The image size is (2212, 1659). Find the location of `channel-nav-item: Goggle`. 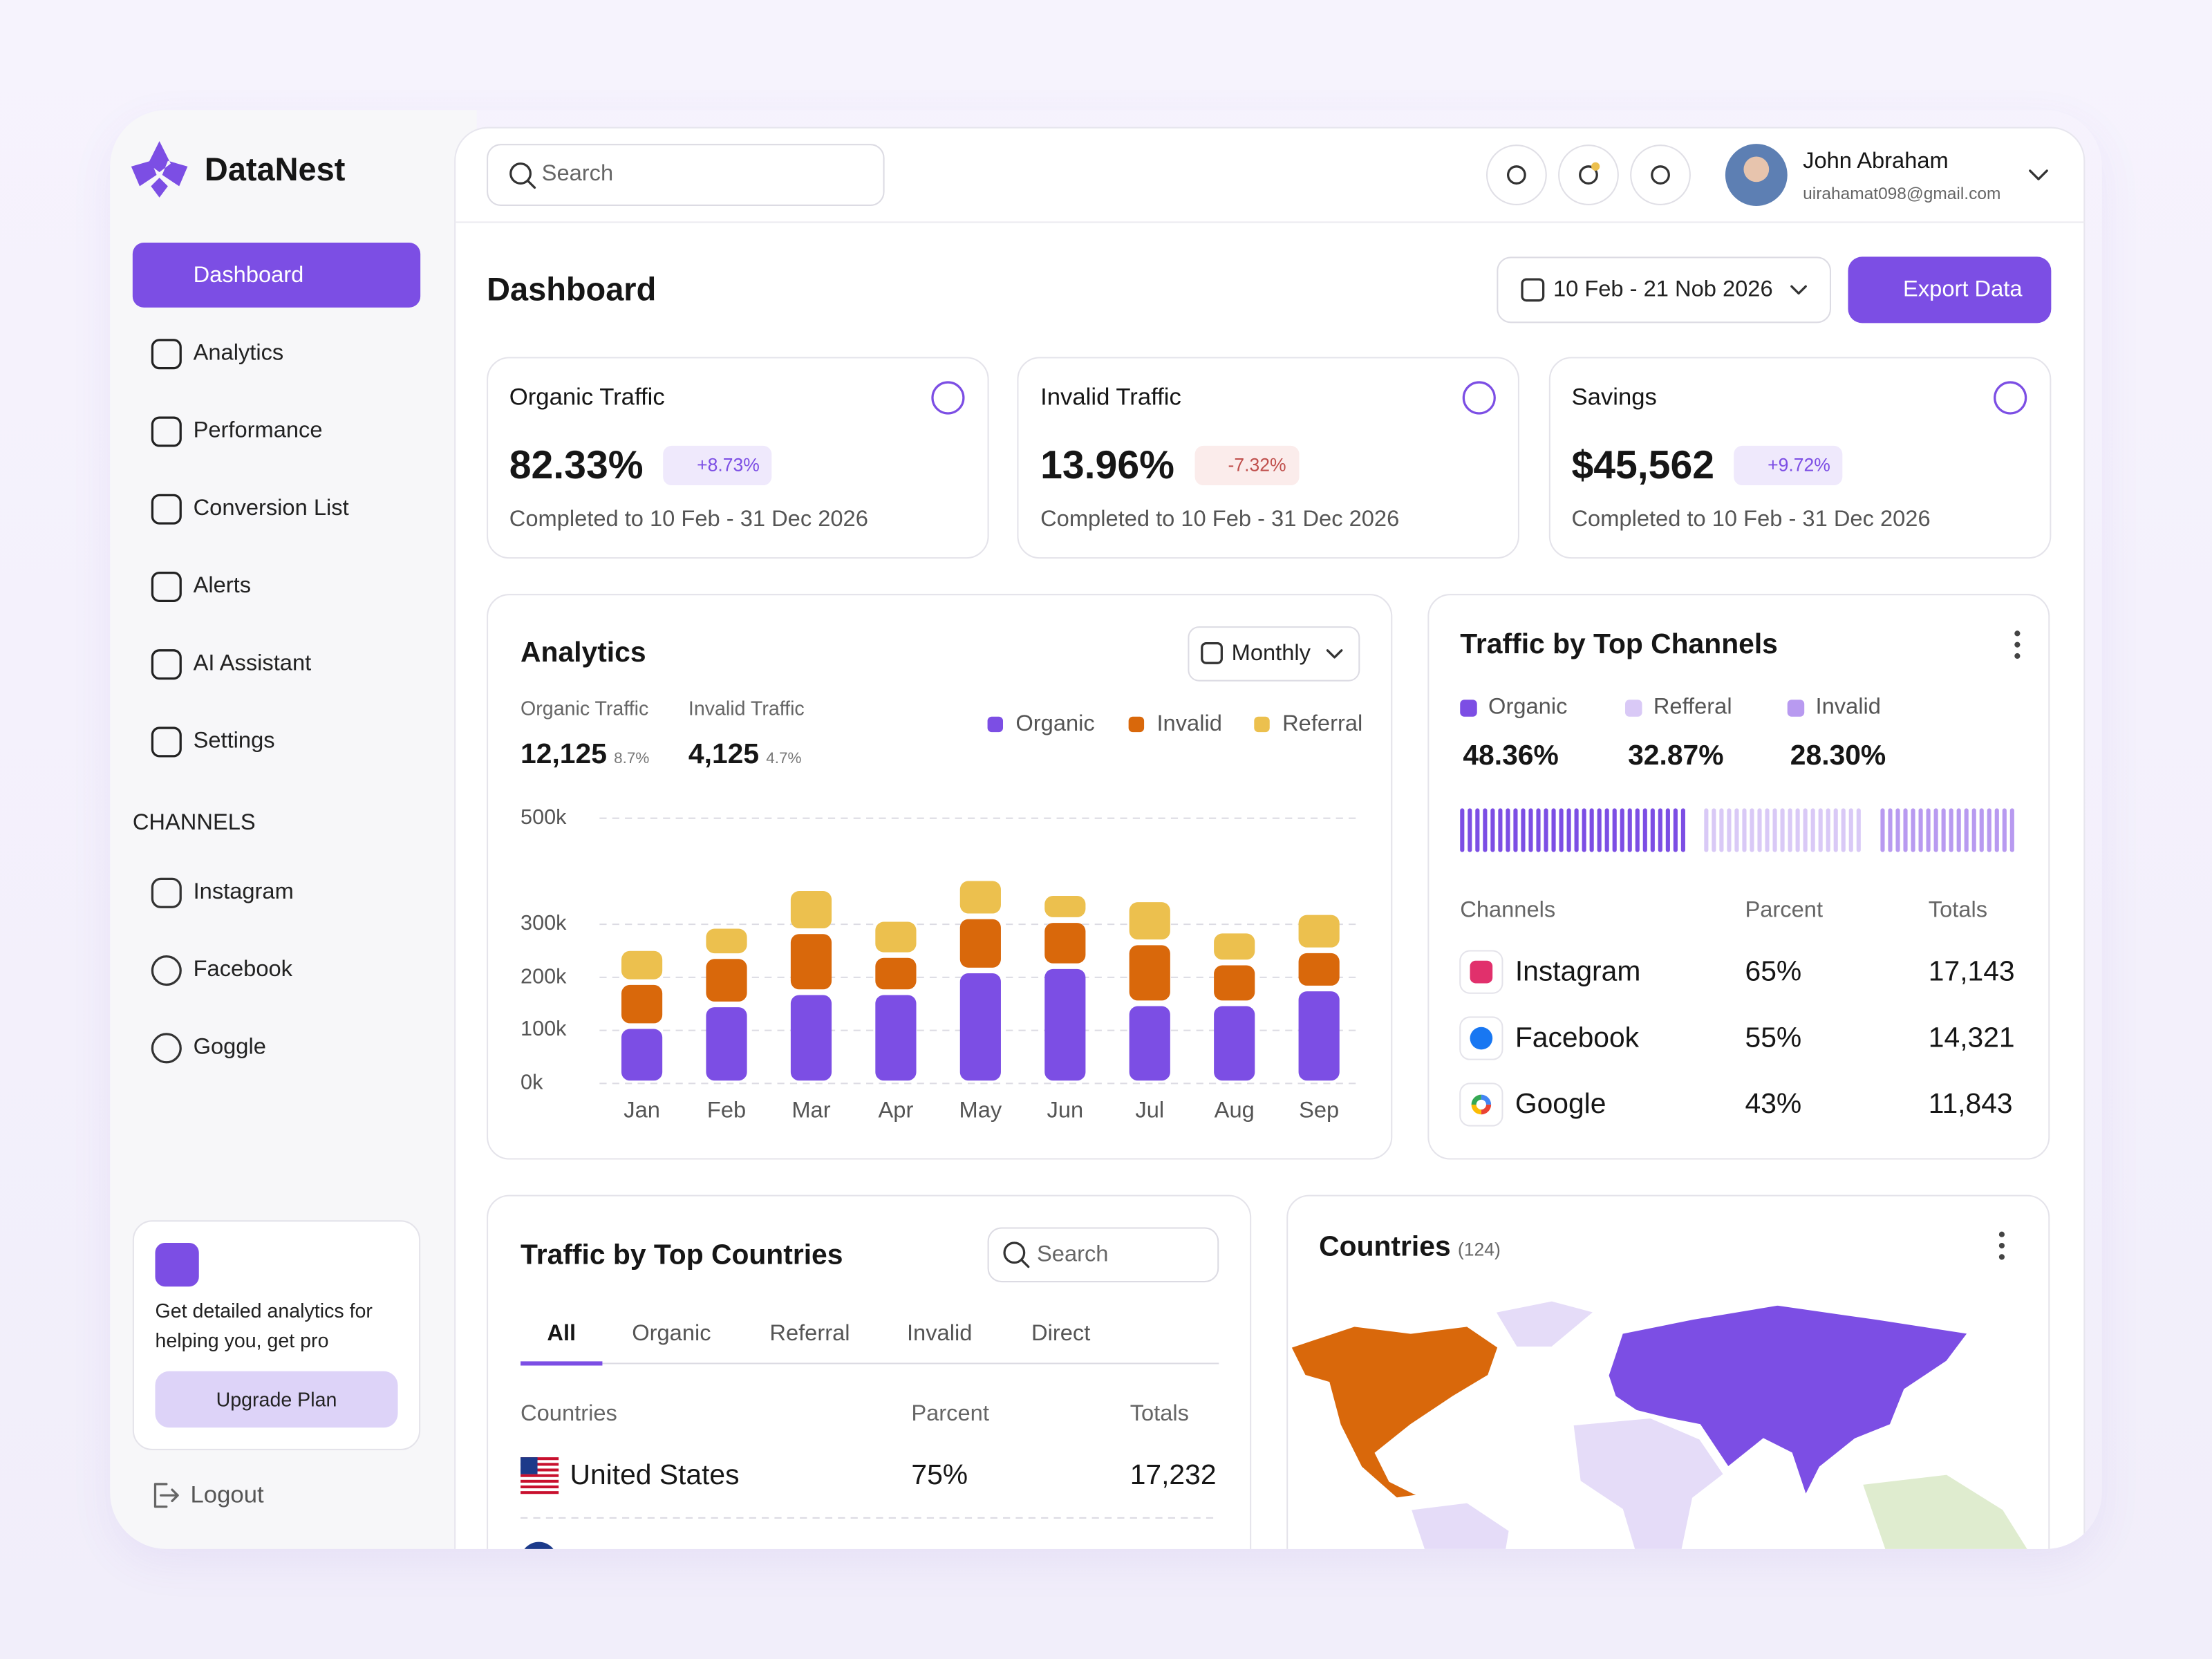

channel-nav-item: Goggle is located at coordinates (229, 1047).